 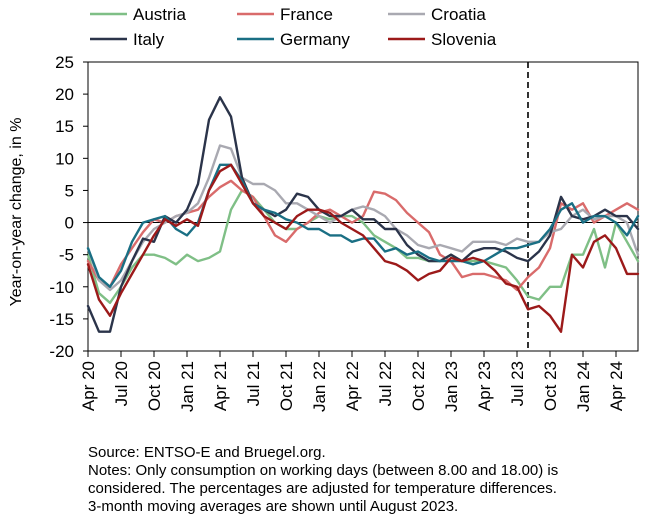 I want to click on x-tick-label: Apr 21, so click(x=220, y=386).